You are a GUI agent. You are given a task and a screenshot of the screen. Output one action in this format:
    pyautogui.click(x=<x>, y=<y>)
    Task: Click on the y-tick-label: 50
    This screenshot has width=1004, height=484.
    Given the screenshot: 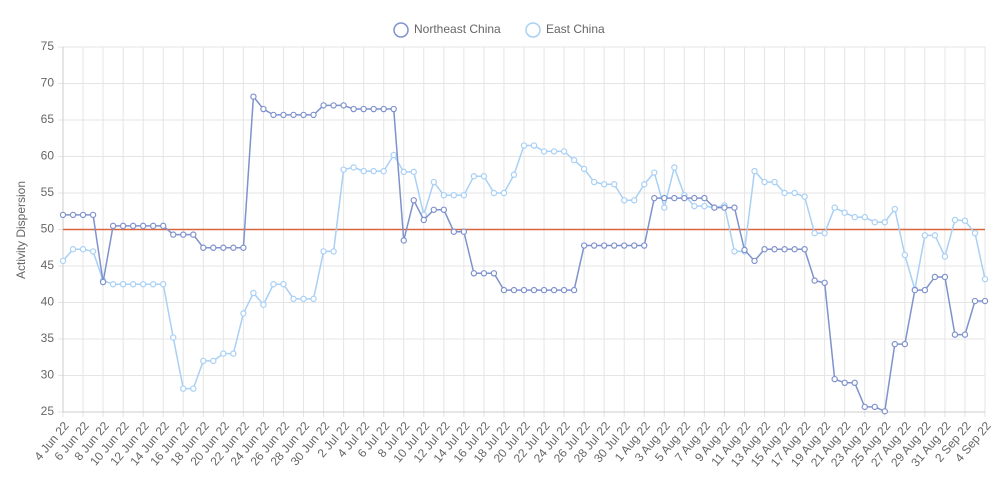 What is the action you would take?
    pyautogui.click(x=48, y=229)
    